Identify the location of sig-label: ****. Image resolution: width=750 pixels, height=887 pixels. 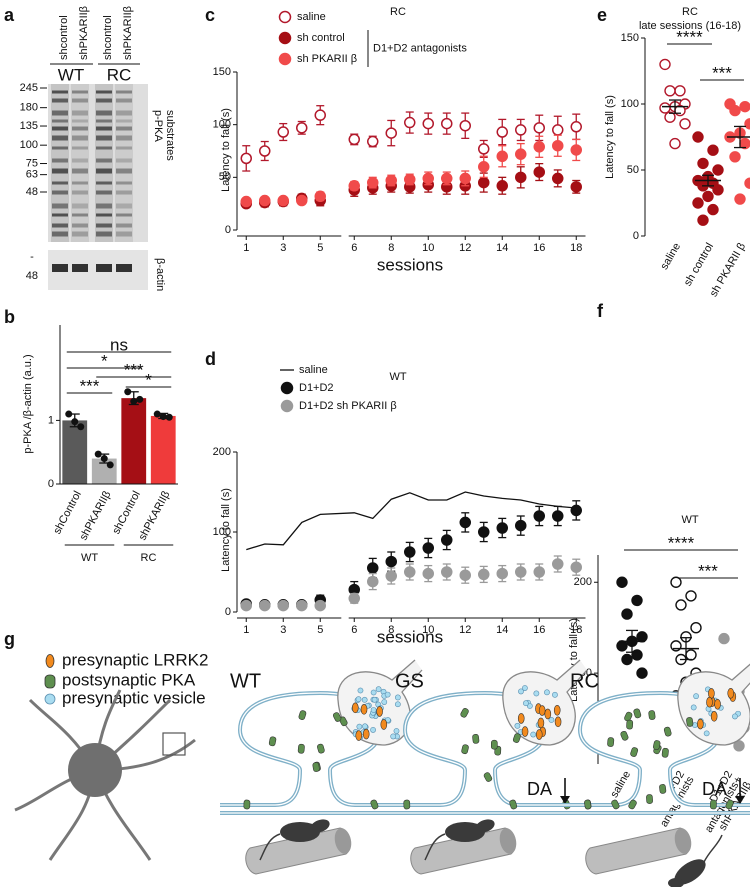
(689, 36).